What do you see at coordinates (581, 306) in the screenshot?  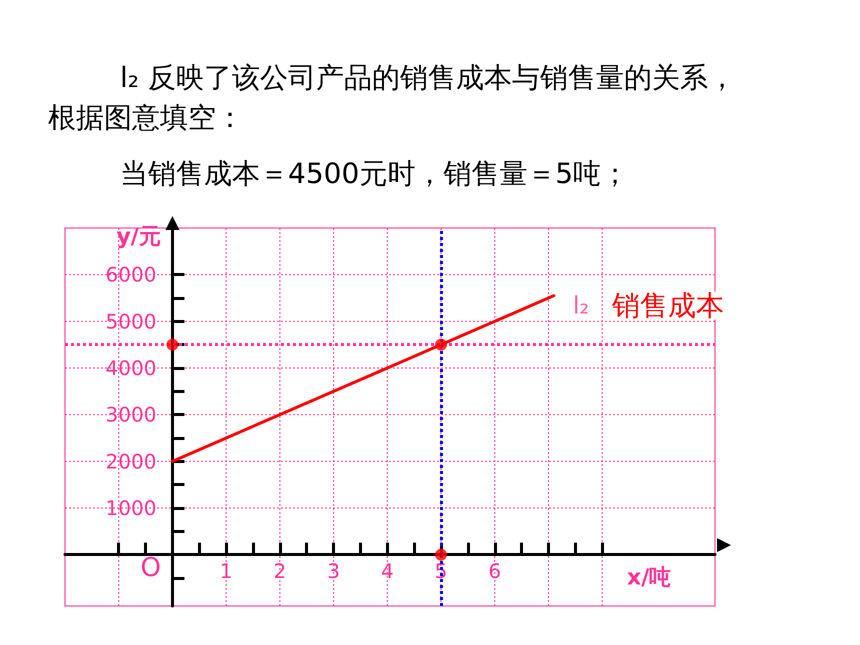 I see `annotation: l₂` at bounding box center [581, 306].